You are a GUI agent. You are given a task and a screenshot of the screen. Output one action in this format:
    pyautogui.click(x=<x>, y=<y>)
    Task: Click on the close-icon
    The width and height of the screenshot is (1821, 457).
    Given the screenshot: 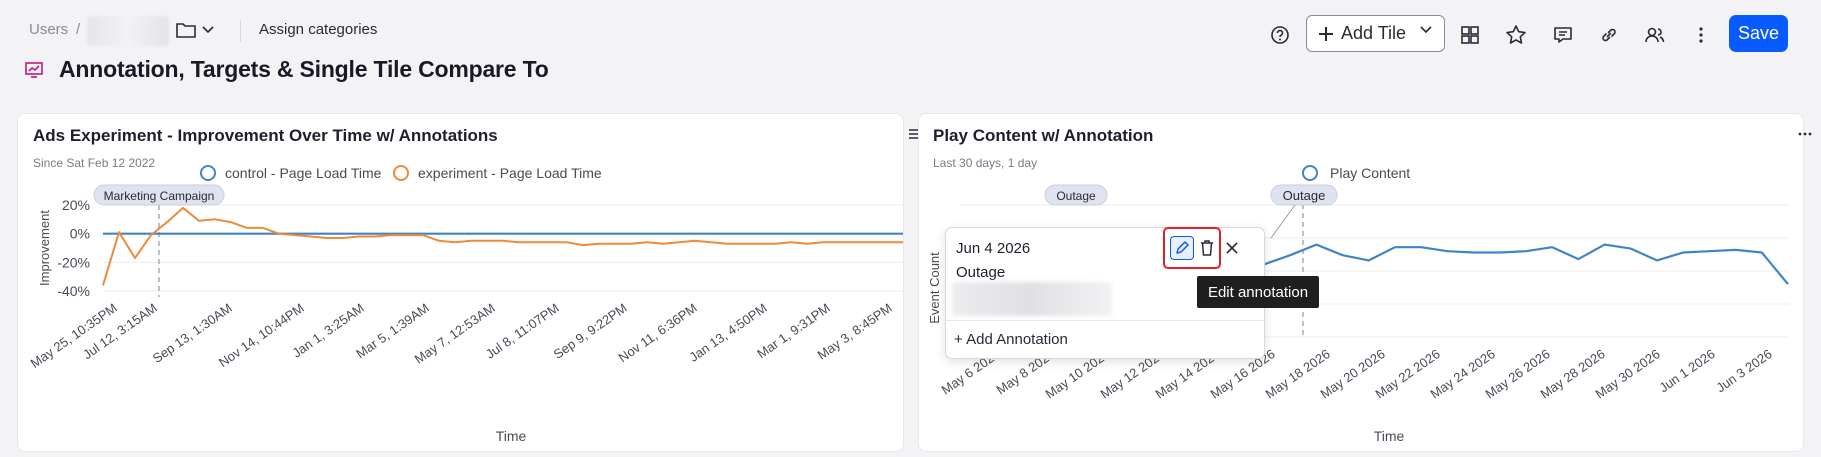 What is the action you would take?
    pyautogui.click(x=1232, y=248)
    